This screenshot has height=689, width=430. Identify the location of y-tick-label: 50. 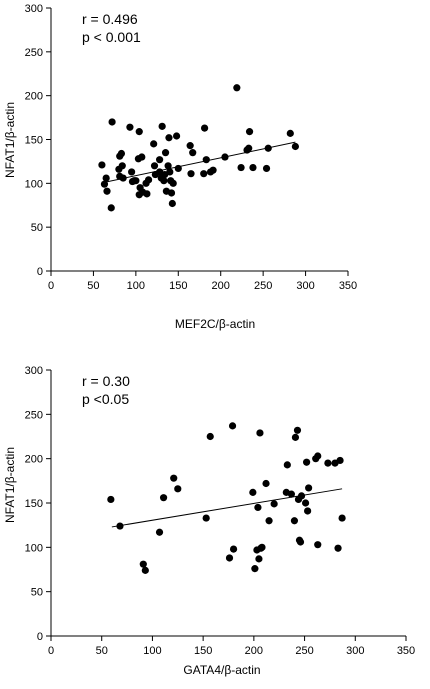
(37, 593).